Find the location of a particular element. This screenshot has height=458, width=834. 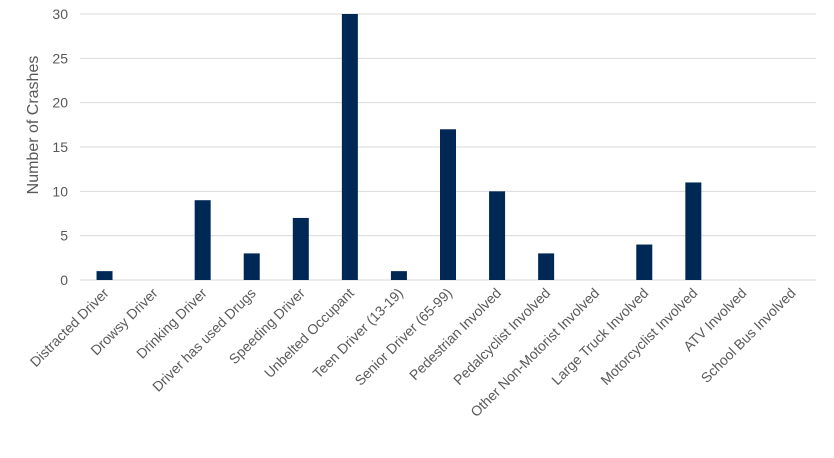

x-category-label: Pedalcyclist Involved is located at coordinates (501, 336).